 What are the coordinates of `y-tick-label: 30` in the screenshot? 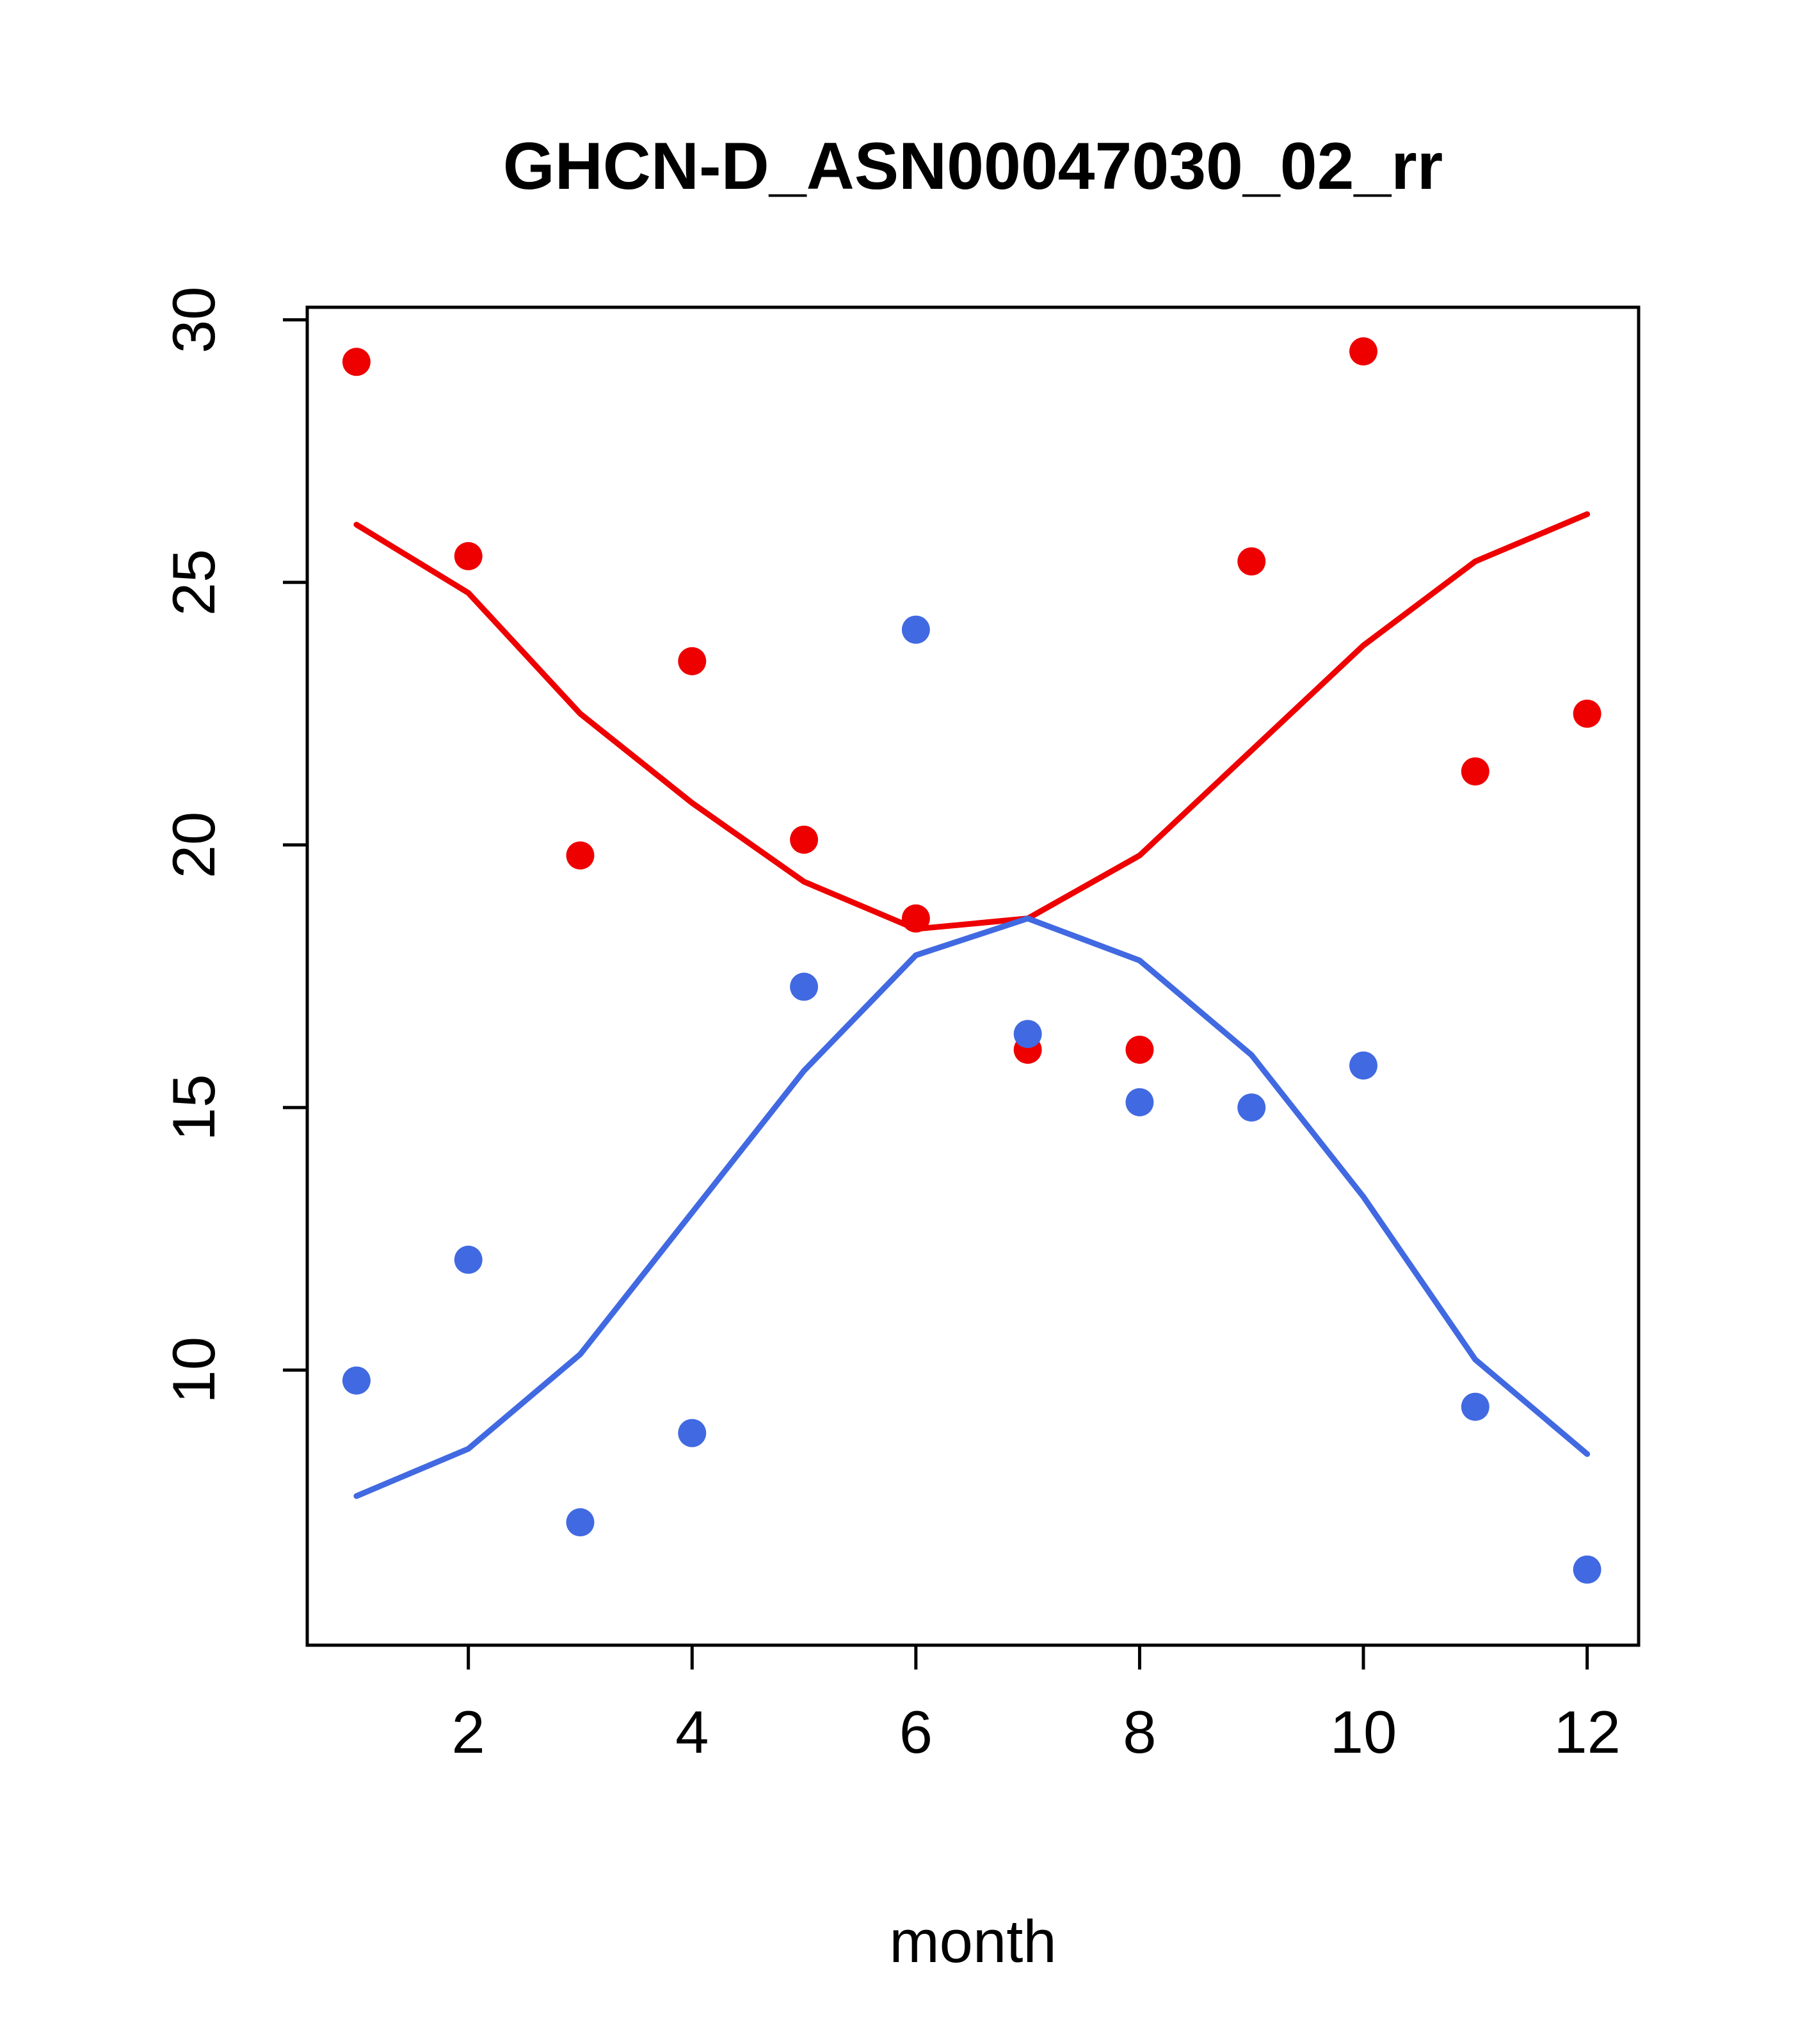 It's located at (193, 319).